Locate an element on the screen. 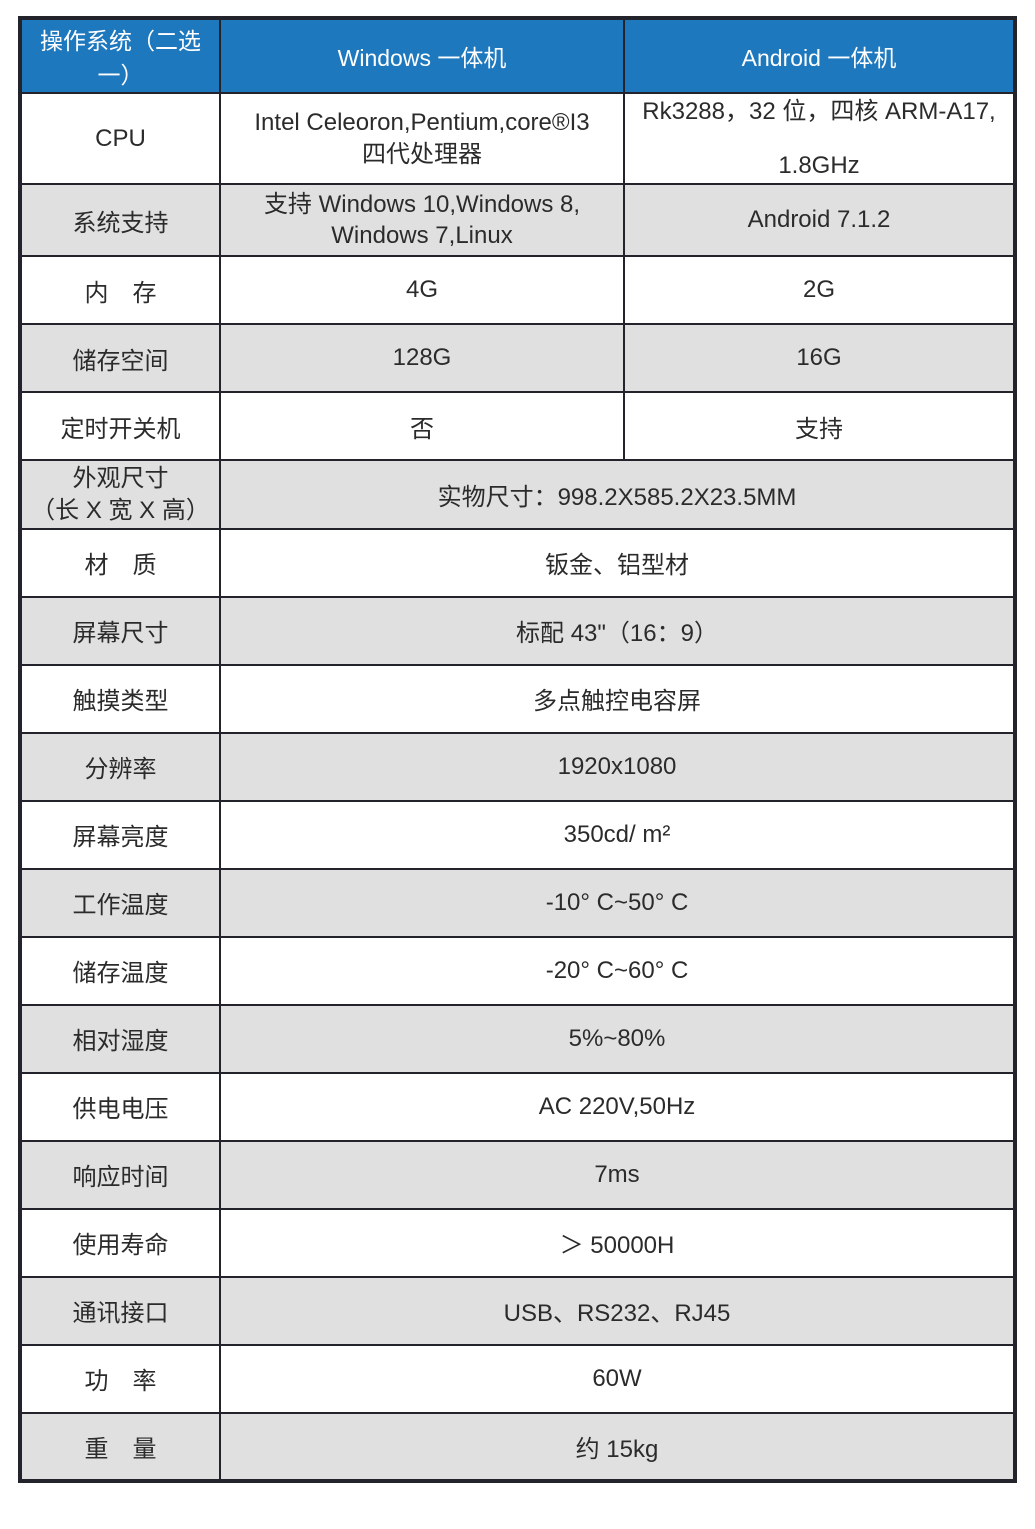 The height and width of the screenshot is (1529, 1035). row-label: 屏幕尺寸 is located at coordinates (120, 630).